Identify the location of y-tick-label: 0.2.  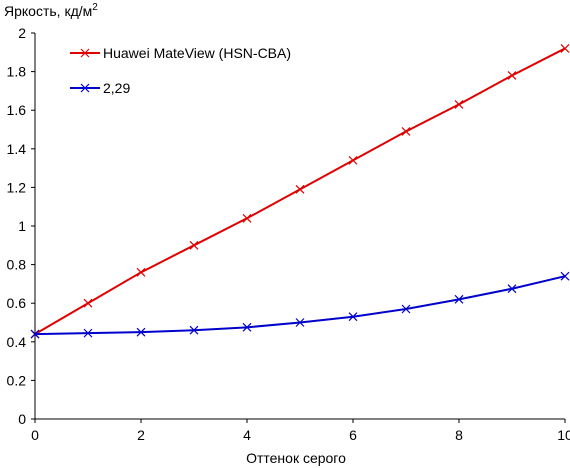
(17, 380).